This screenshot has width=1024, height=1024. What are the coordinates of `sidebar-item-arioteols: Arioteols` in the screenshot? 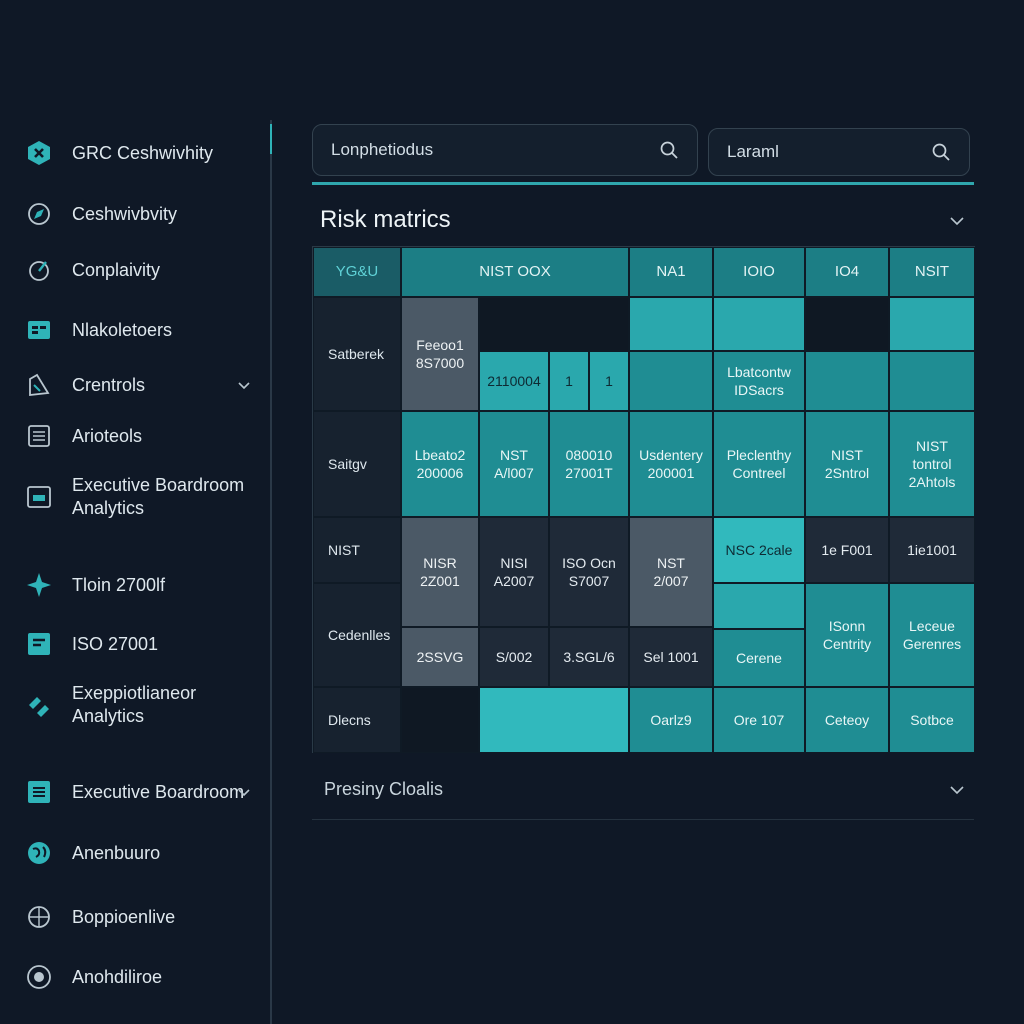 It's located at (140, 436).